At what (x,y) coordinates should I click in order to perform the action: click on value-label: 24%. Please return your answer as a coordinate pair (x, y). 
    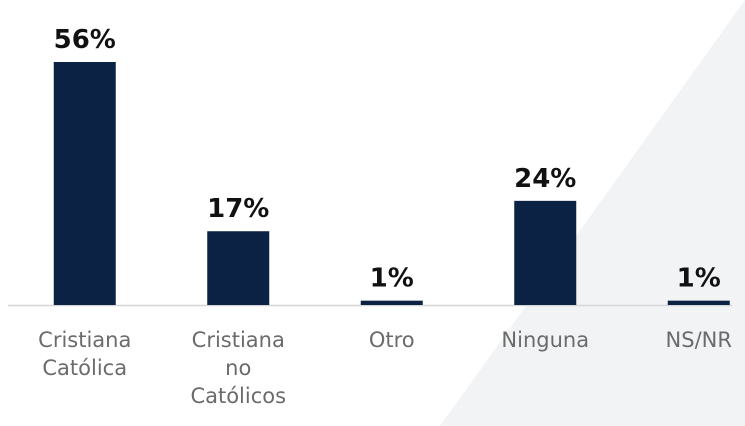
    Looking at the image, I should click on (545, 179).